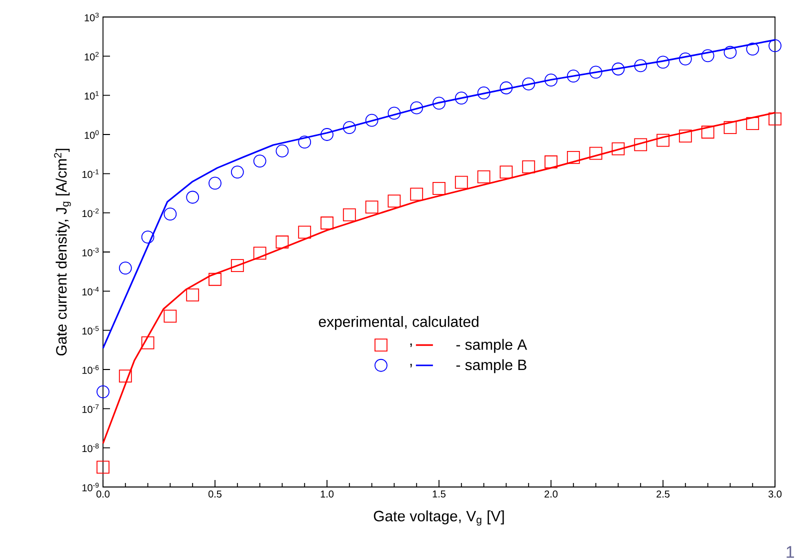 The image size is (795, 560). What do you see at coordinates (439, 494) in the screenshot?
I see `x-tick-label: 1.5` at bounding box center [439, 494].